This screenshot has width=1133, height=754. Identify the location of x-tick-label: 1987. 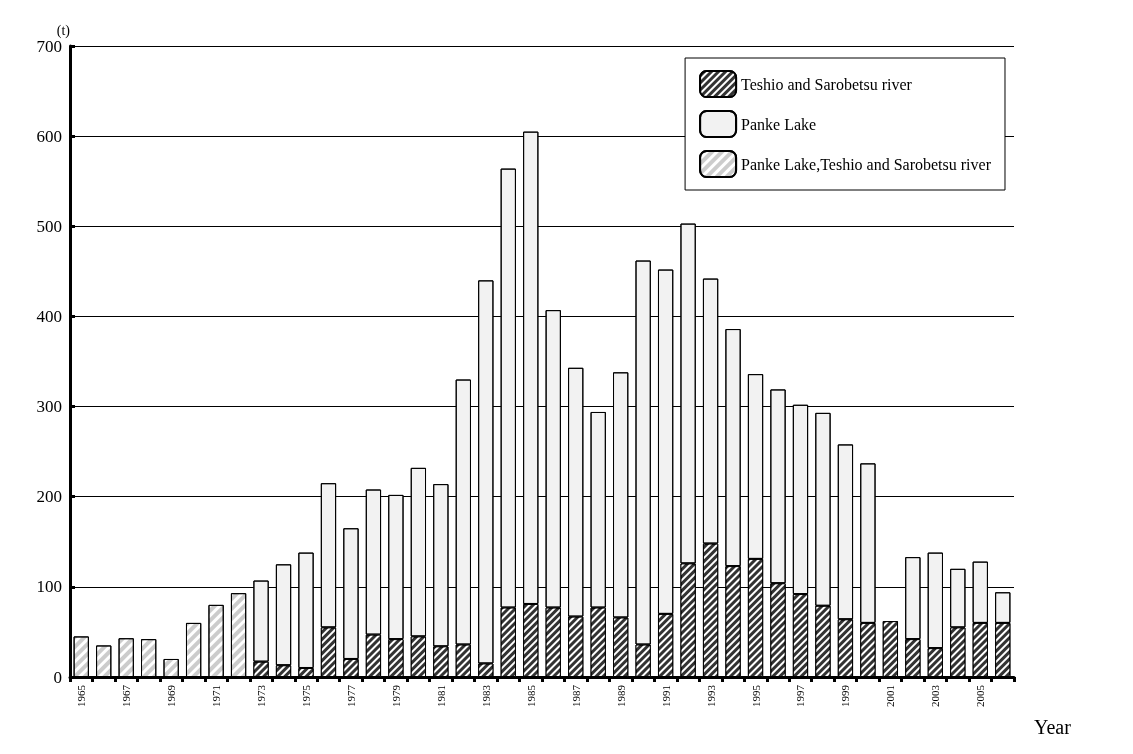
(575, 695).